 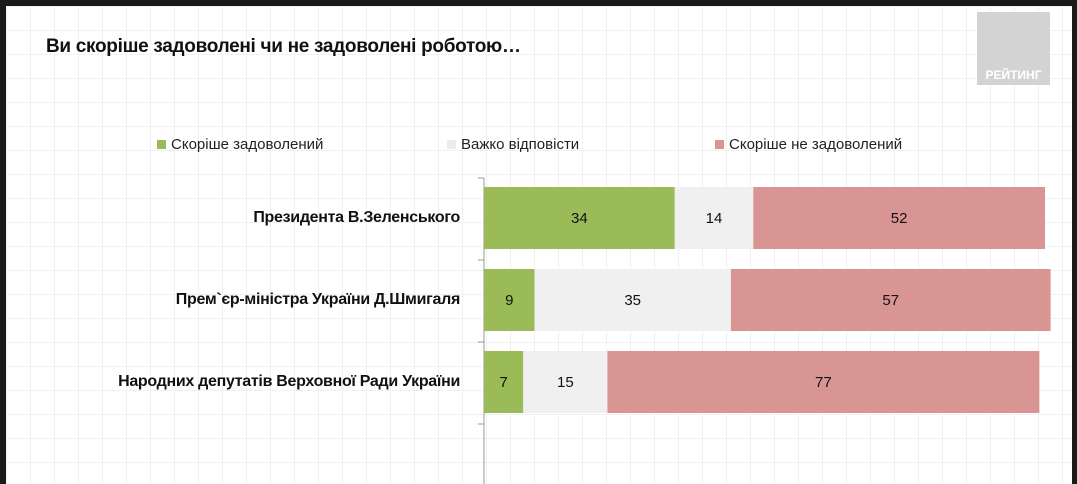 I want to click on legend-item-hard-to-say: Важко відповісти, so click(x=513, y=144).